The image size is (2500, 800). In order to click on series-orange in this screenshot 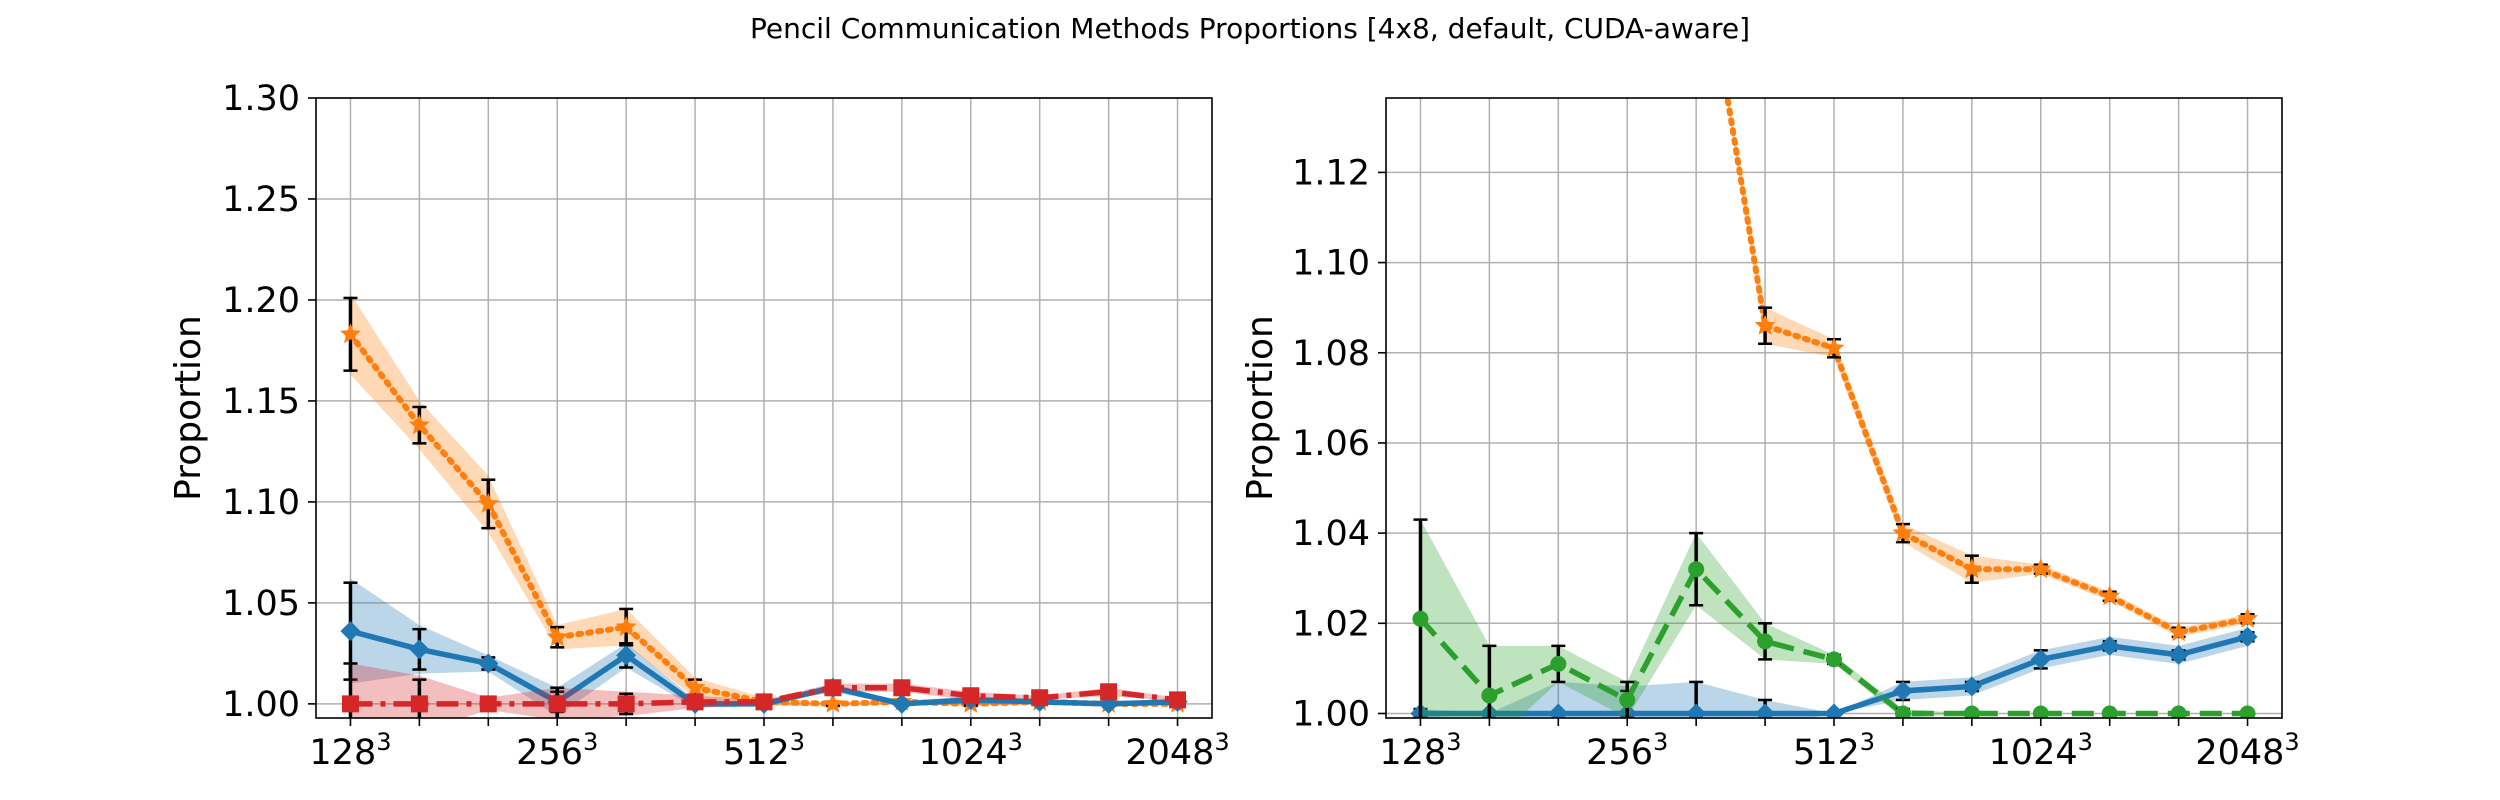, I will do `click(1991, 370)`.